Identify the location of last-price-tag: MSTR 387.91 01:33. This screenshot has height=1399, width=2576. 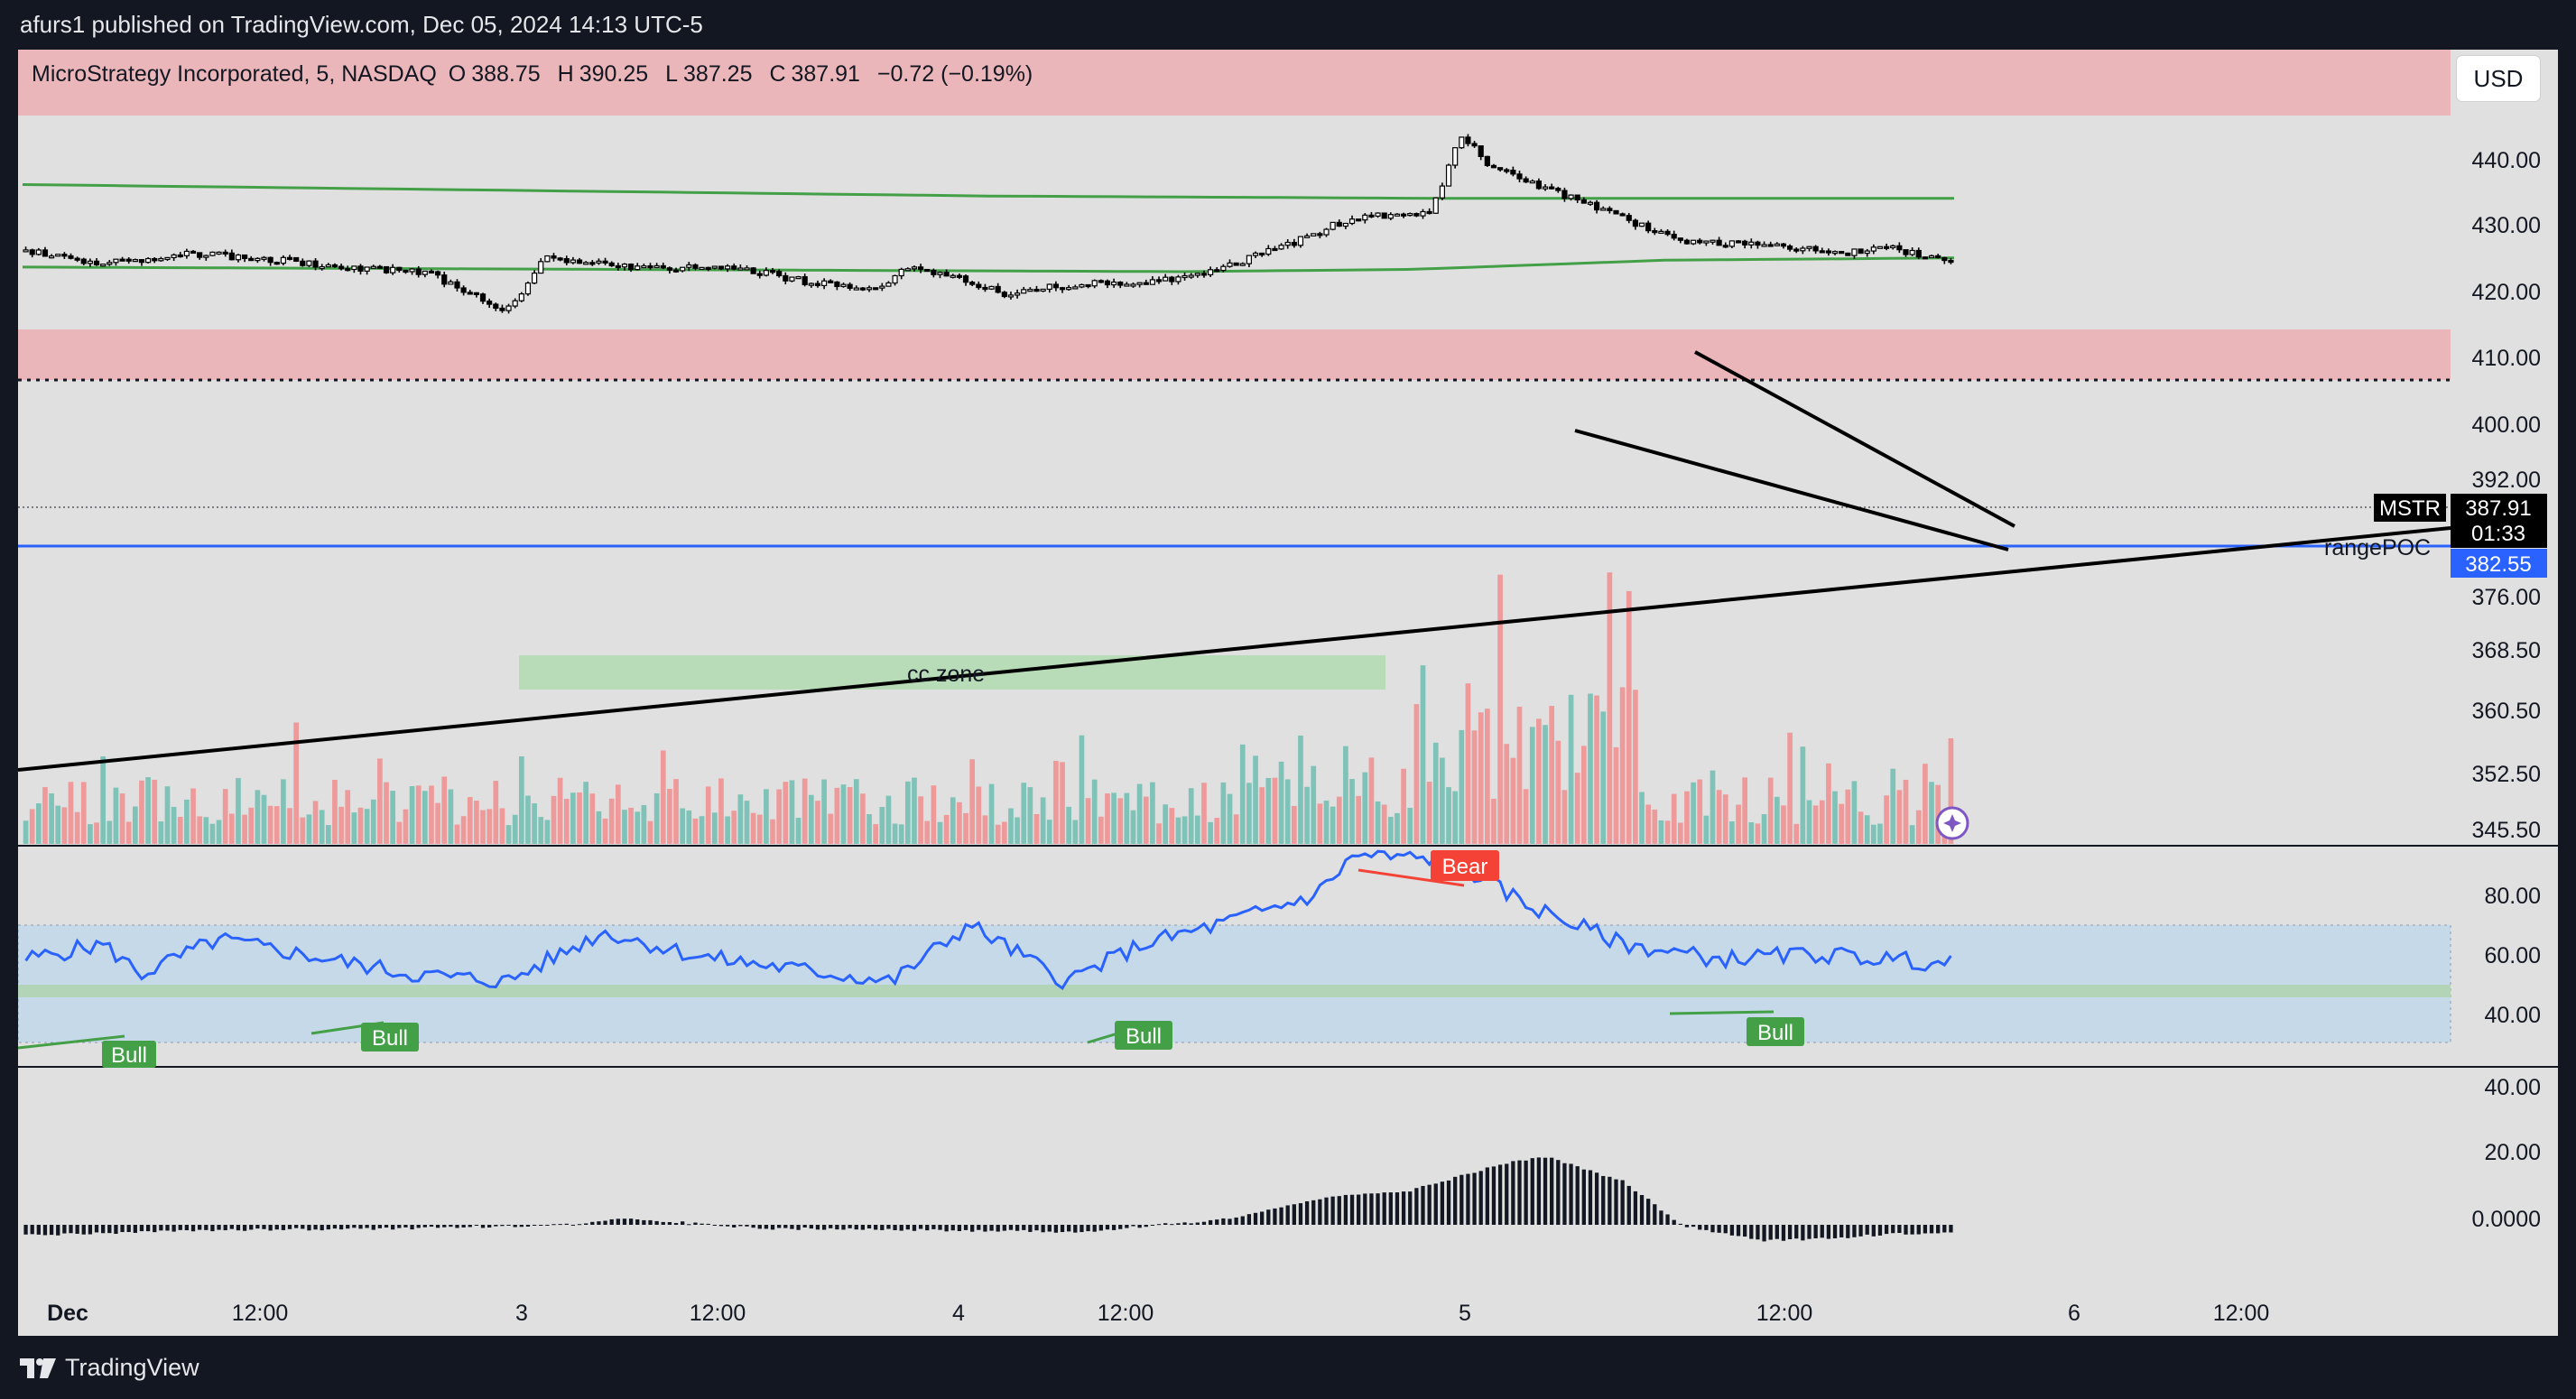
(2460, 521).